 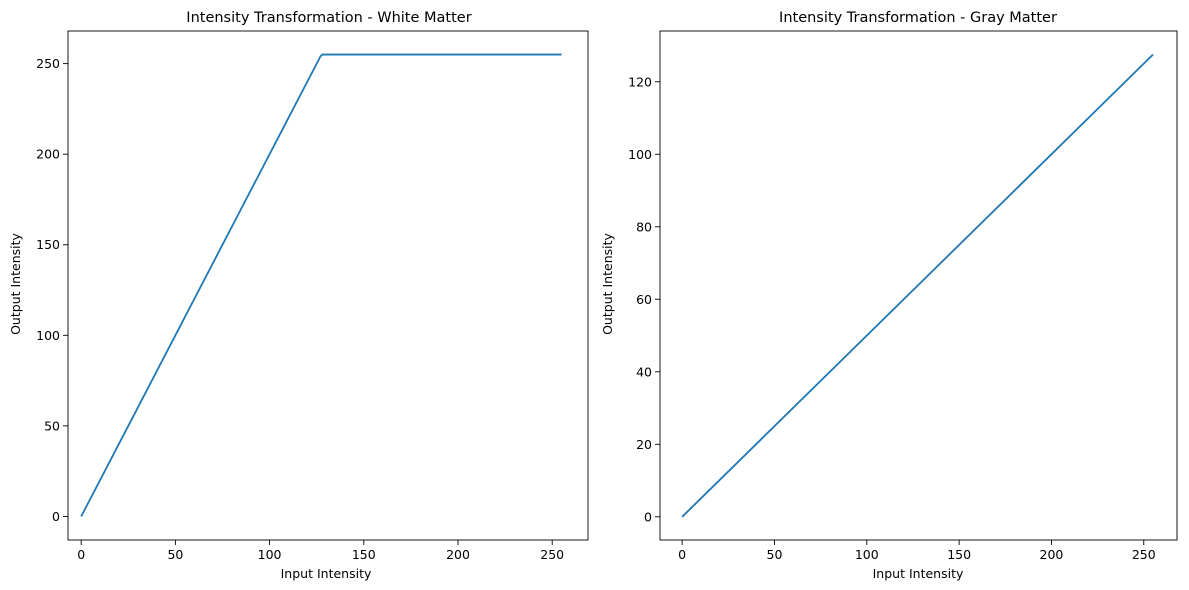 I want to click on y-tick-label: 150, so click(x=48, y=244).